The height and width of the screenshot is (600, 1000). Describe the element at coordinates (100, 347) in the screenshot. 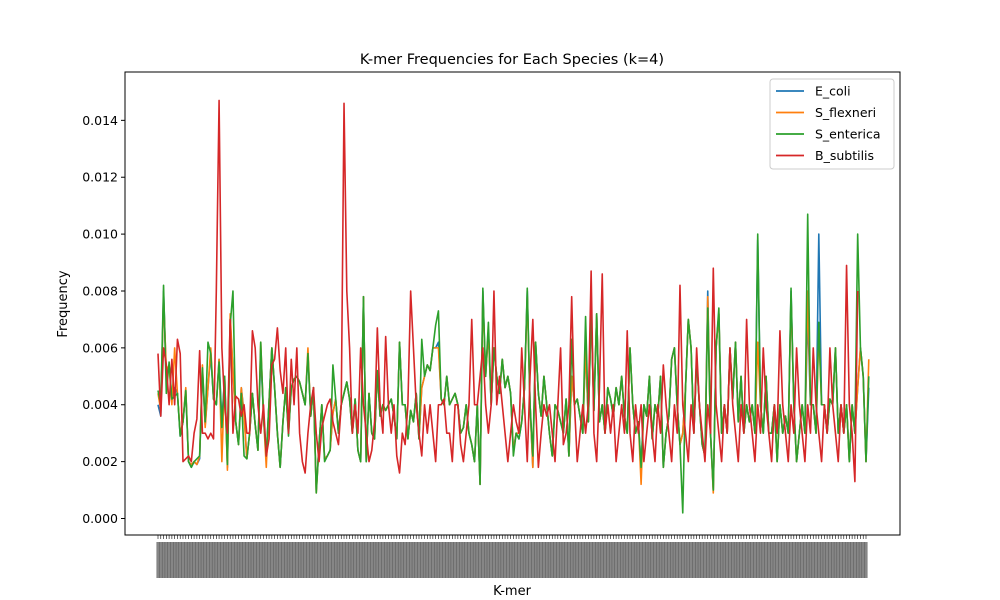

I see `y-tick-label: 0.006` at that location.